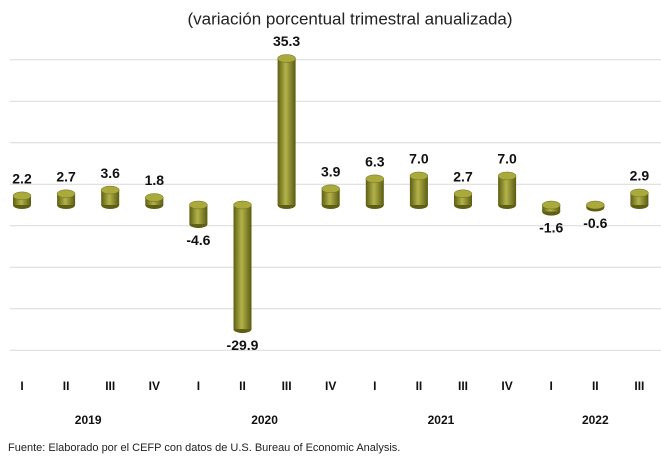  Describe the element at coordinates (88, 420) in the screenshot. I see `year-label: 2019` at that location.